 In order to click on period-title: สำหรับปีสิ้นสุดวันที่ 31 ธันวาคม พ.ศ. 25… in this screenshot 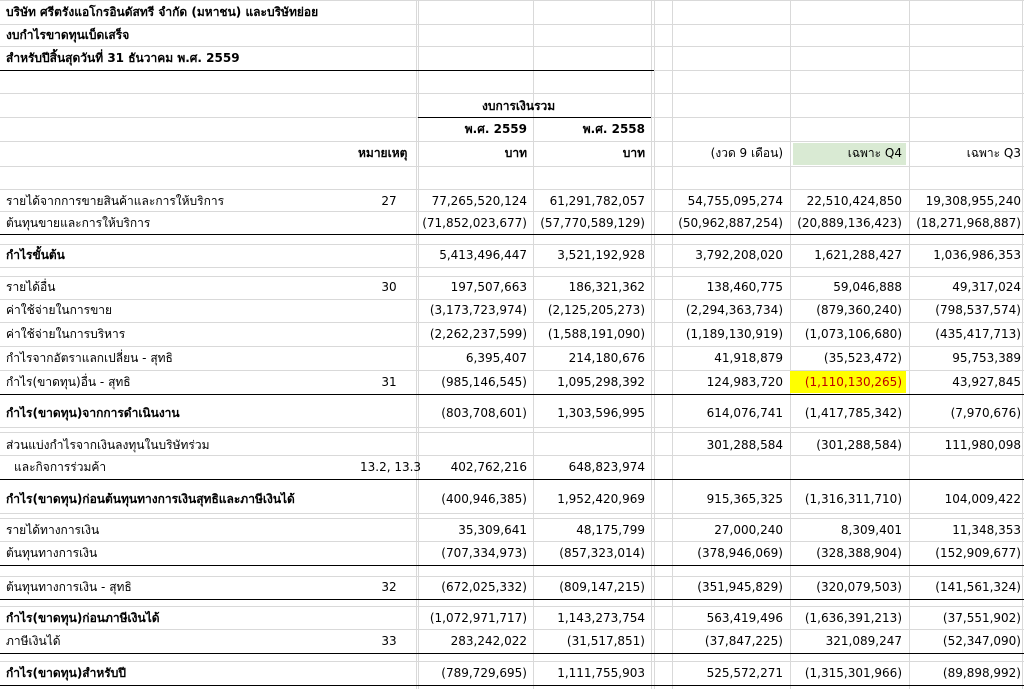, I will do `click(123, 58)`.